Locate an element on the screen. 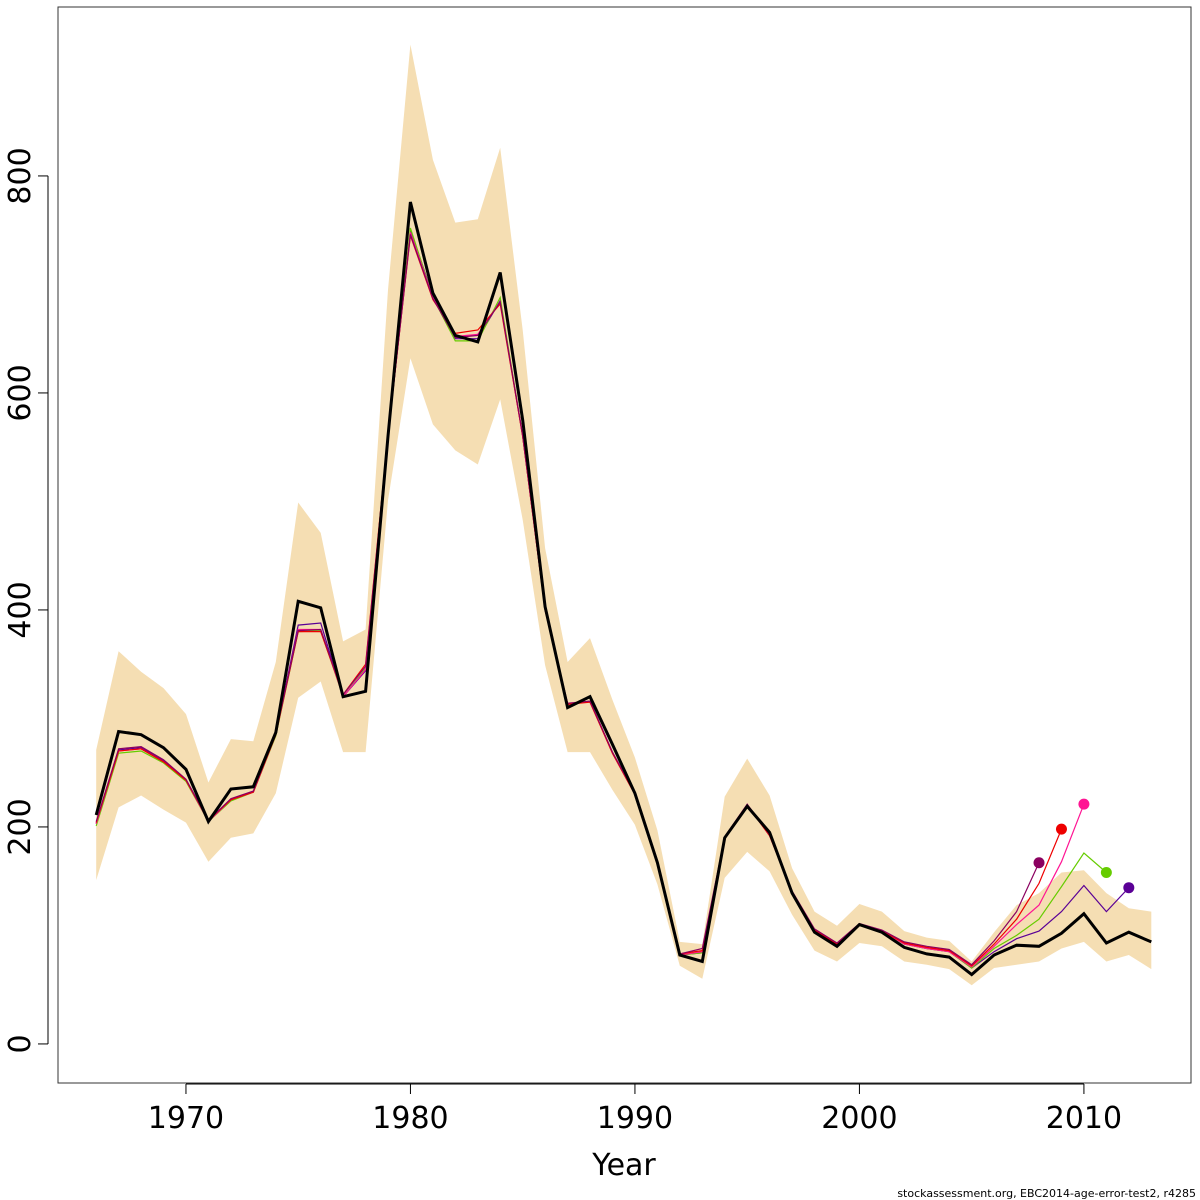 This screenshot has height=1200, width=1200. y-tick-label: 600 is located at coordinates (20, 392).